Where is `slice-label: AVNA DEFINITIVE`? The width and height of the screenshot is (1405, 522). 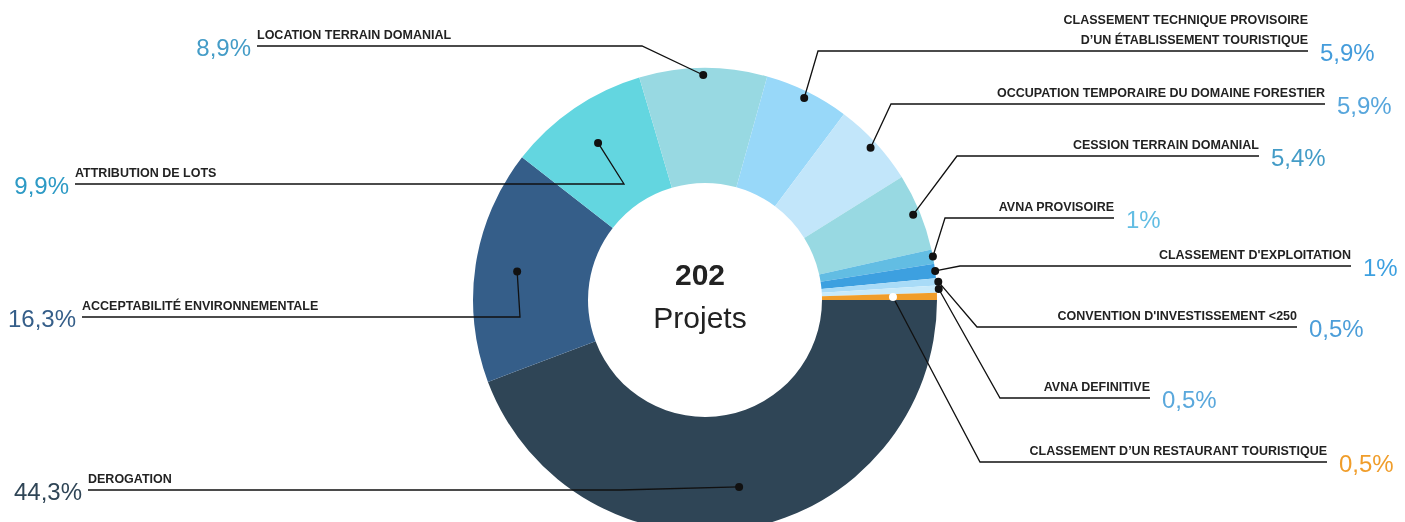
slice-label: AVNA DEFINITIVE is located at coordinates (1096, 387).